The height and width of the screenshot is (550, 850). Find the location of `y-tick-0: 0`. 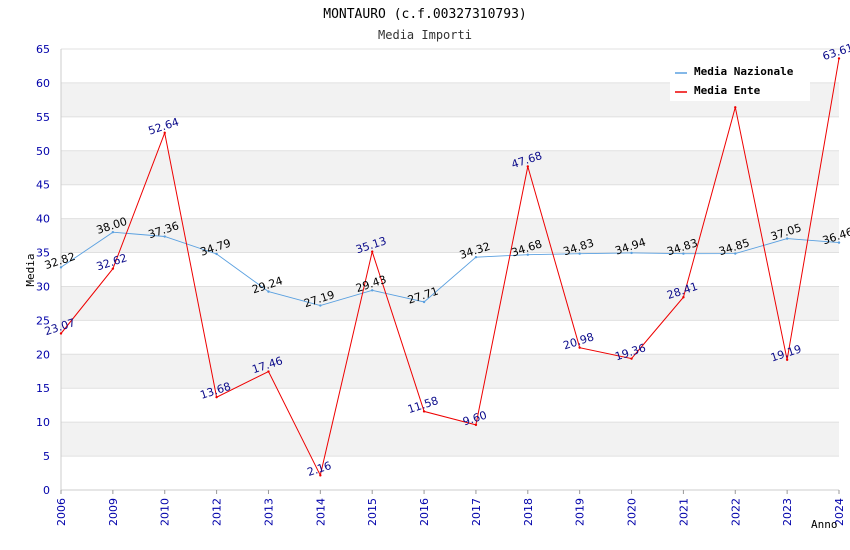

y-tick-0: 0 is located at coordinates (46, 490).